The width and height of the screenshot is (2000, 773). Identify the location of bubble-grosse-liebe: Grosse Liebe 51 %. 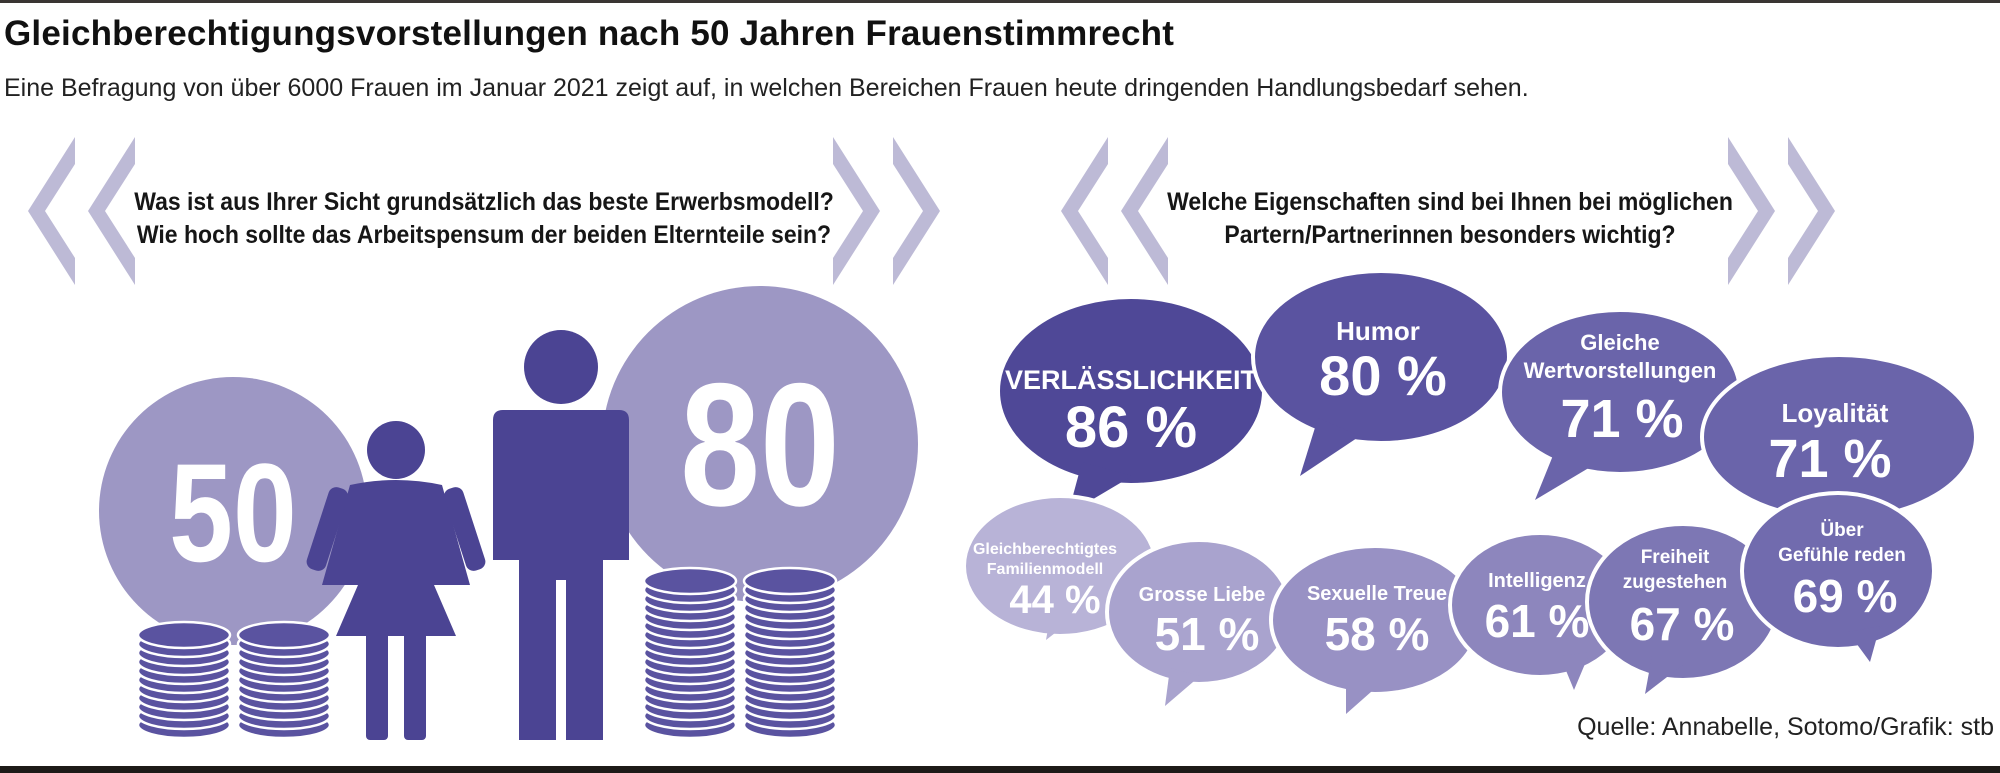
(1199, 622).